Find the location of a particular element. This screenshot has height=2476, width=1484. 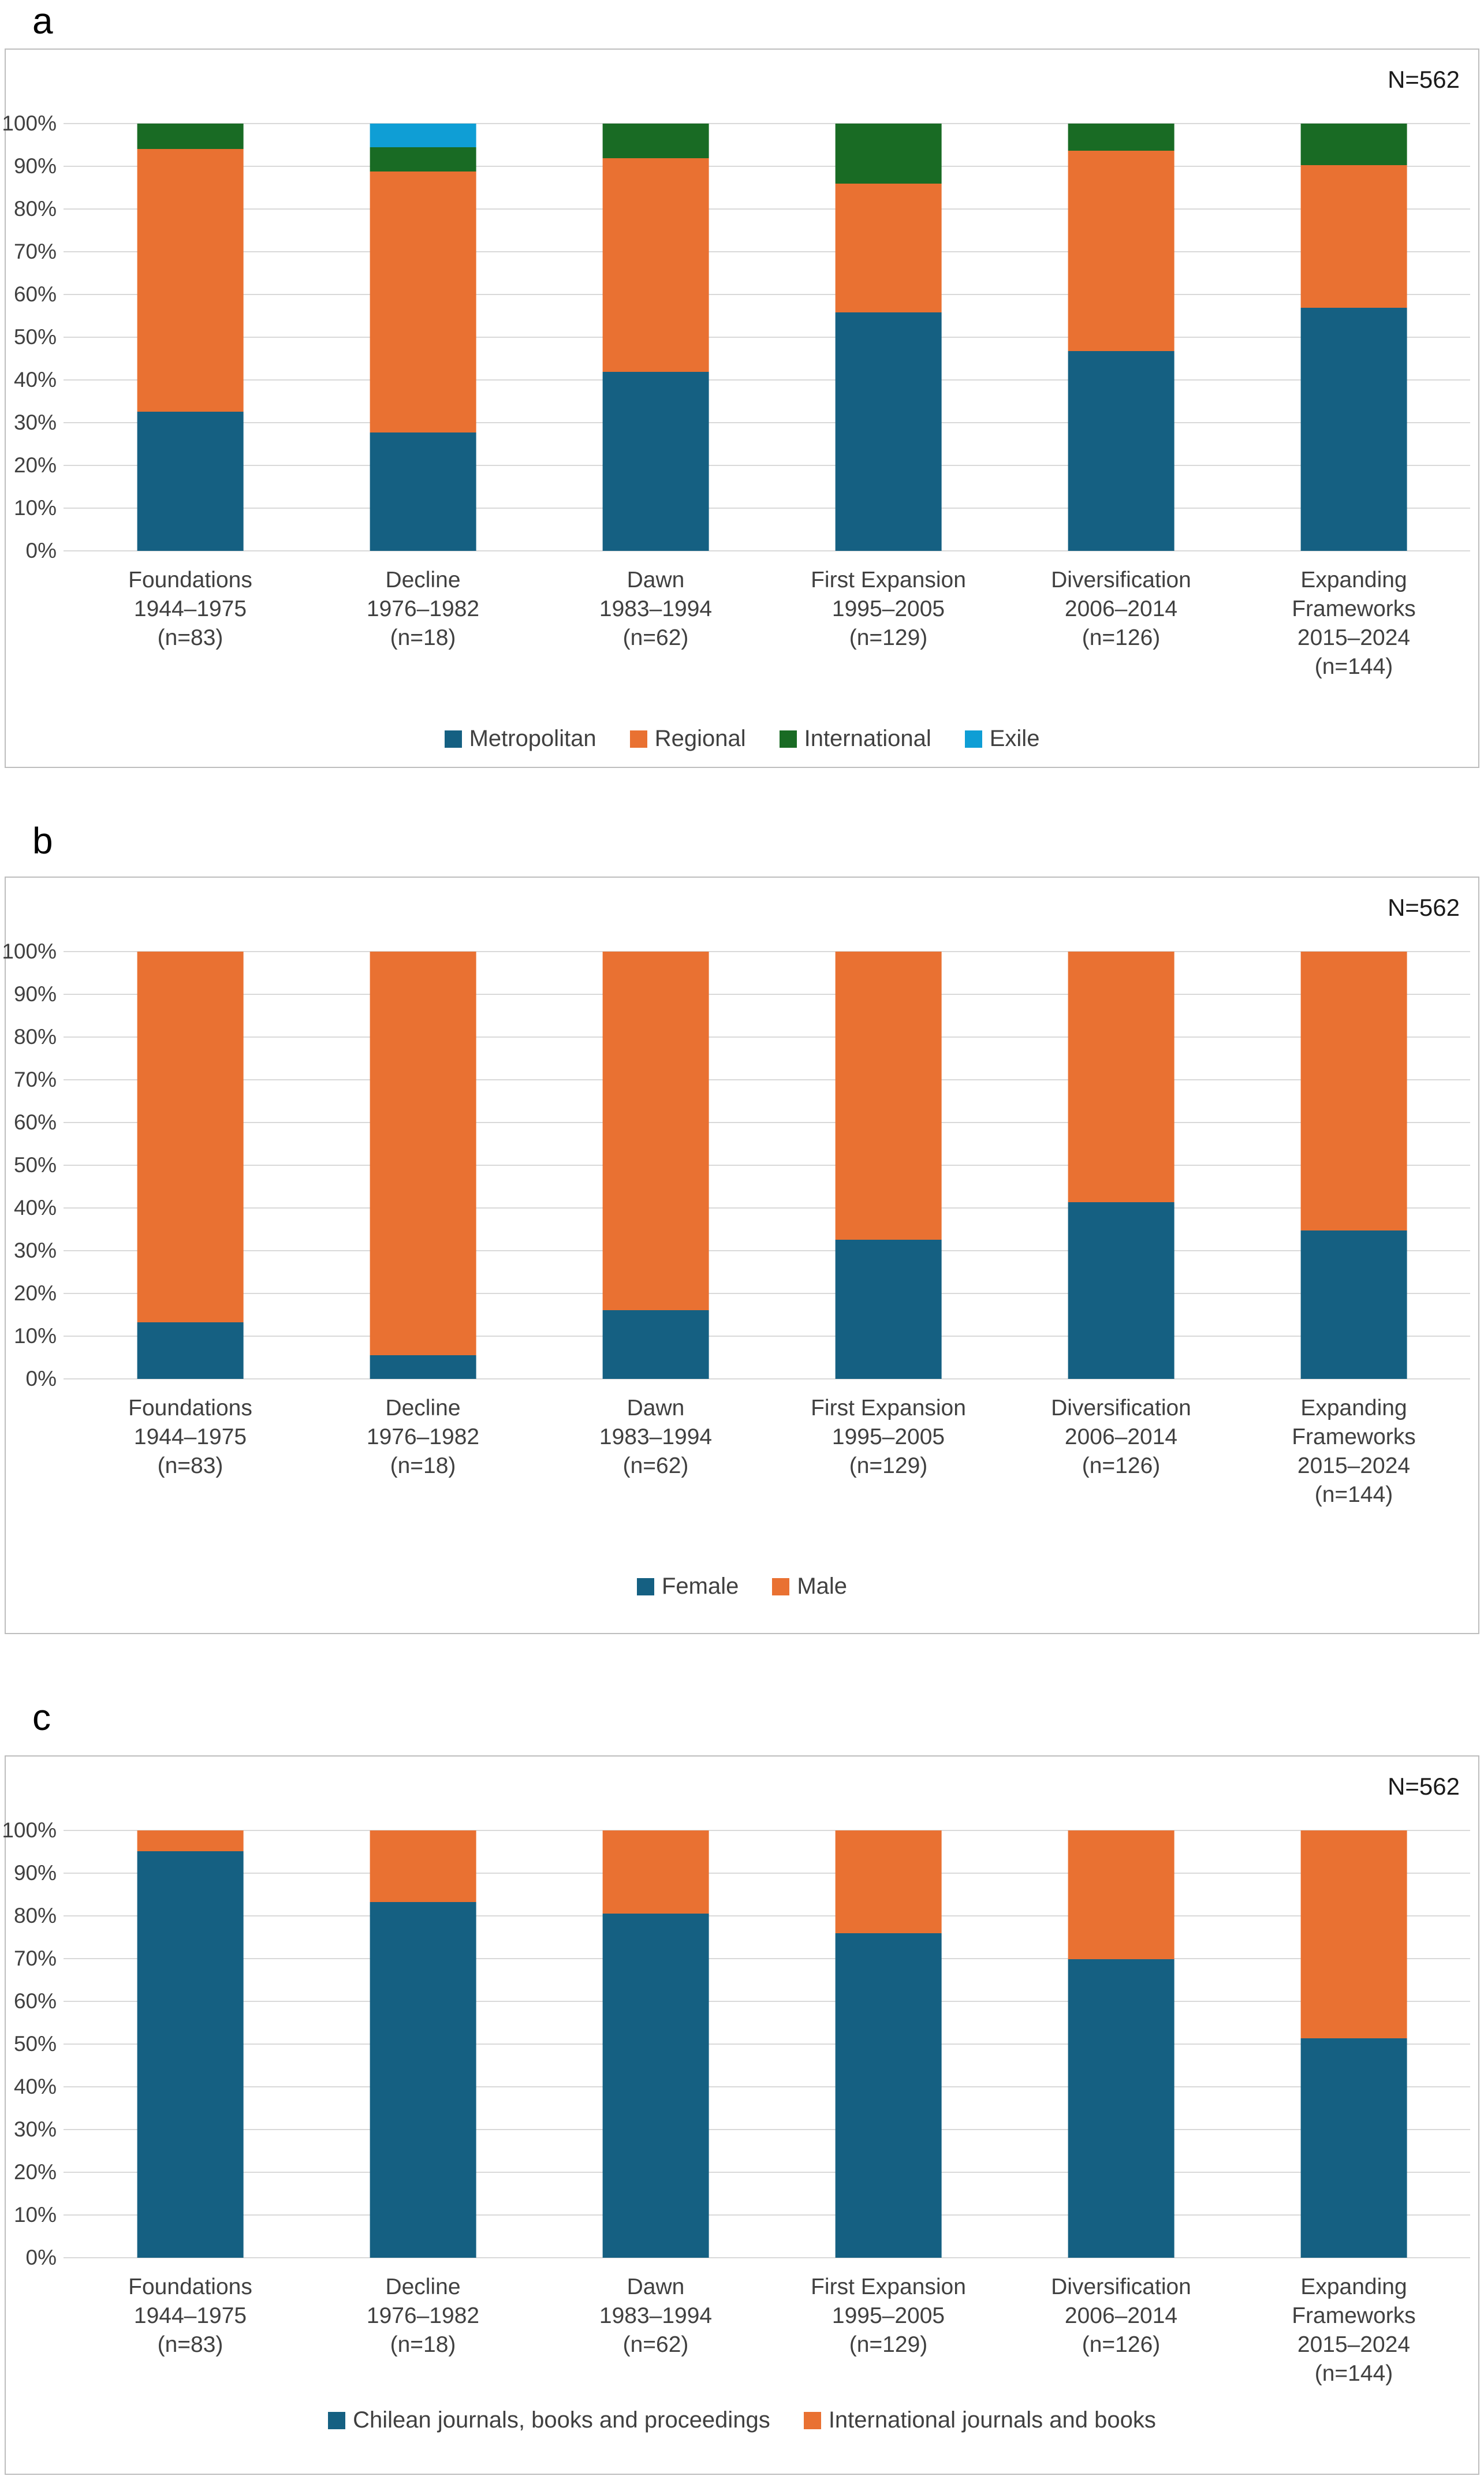

x-axis-category-label: Dawn 1983–1994 (n=62) is located at coordinates (655, 609).